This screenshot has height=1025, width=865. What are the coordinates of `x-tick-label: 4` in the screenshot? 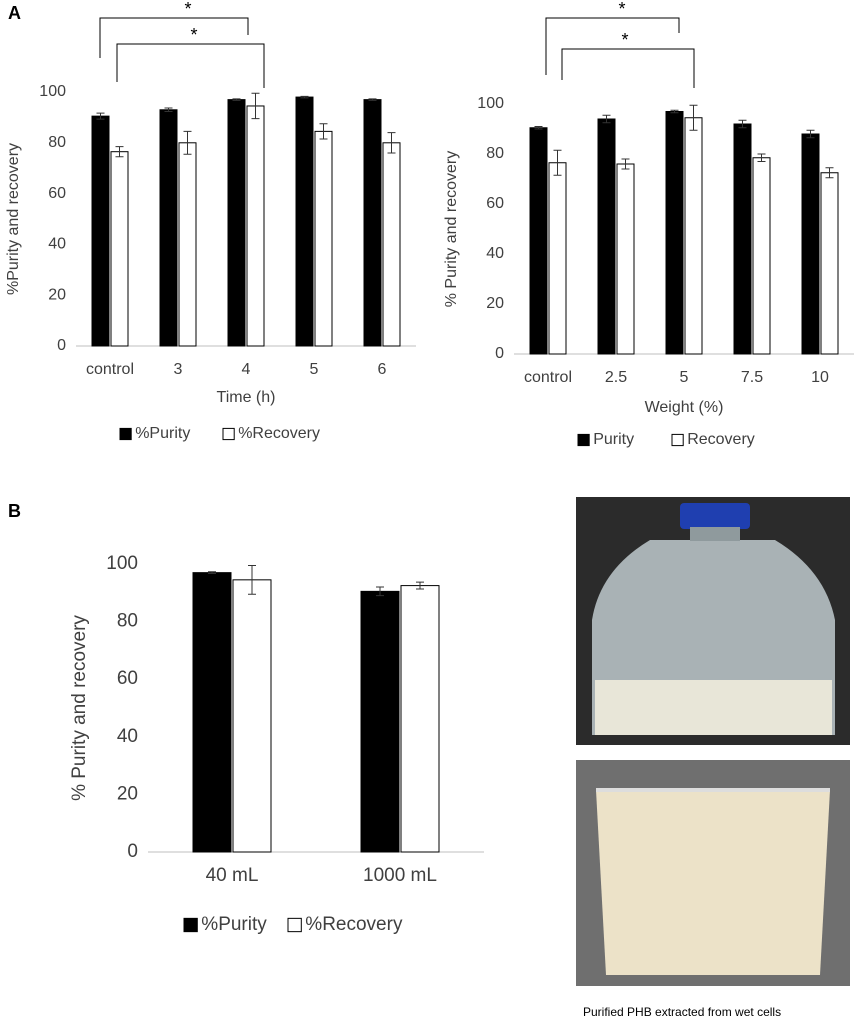 It's located at (246, 369).